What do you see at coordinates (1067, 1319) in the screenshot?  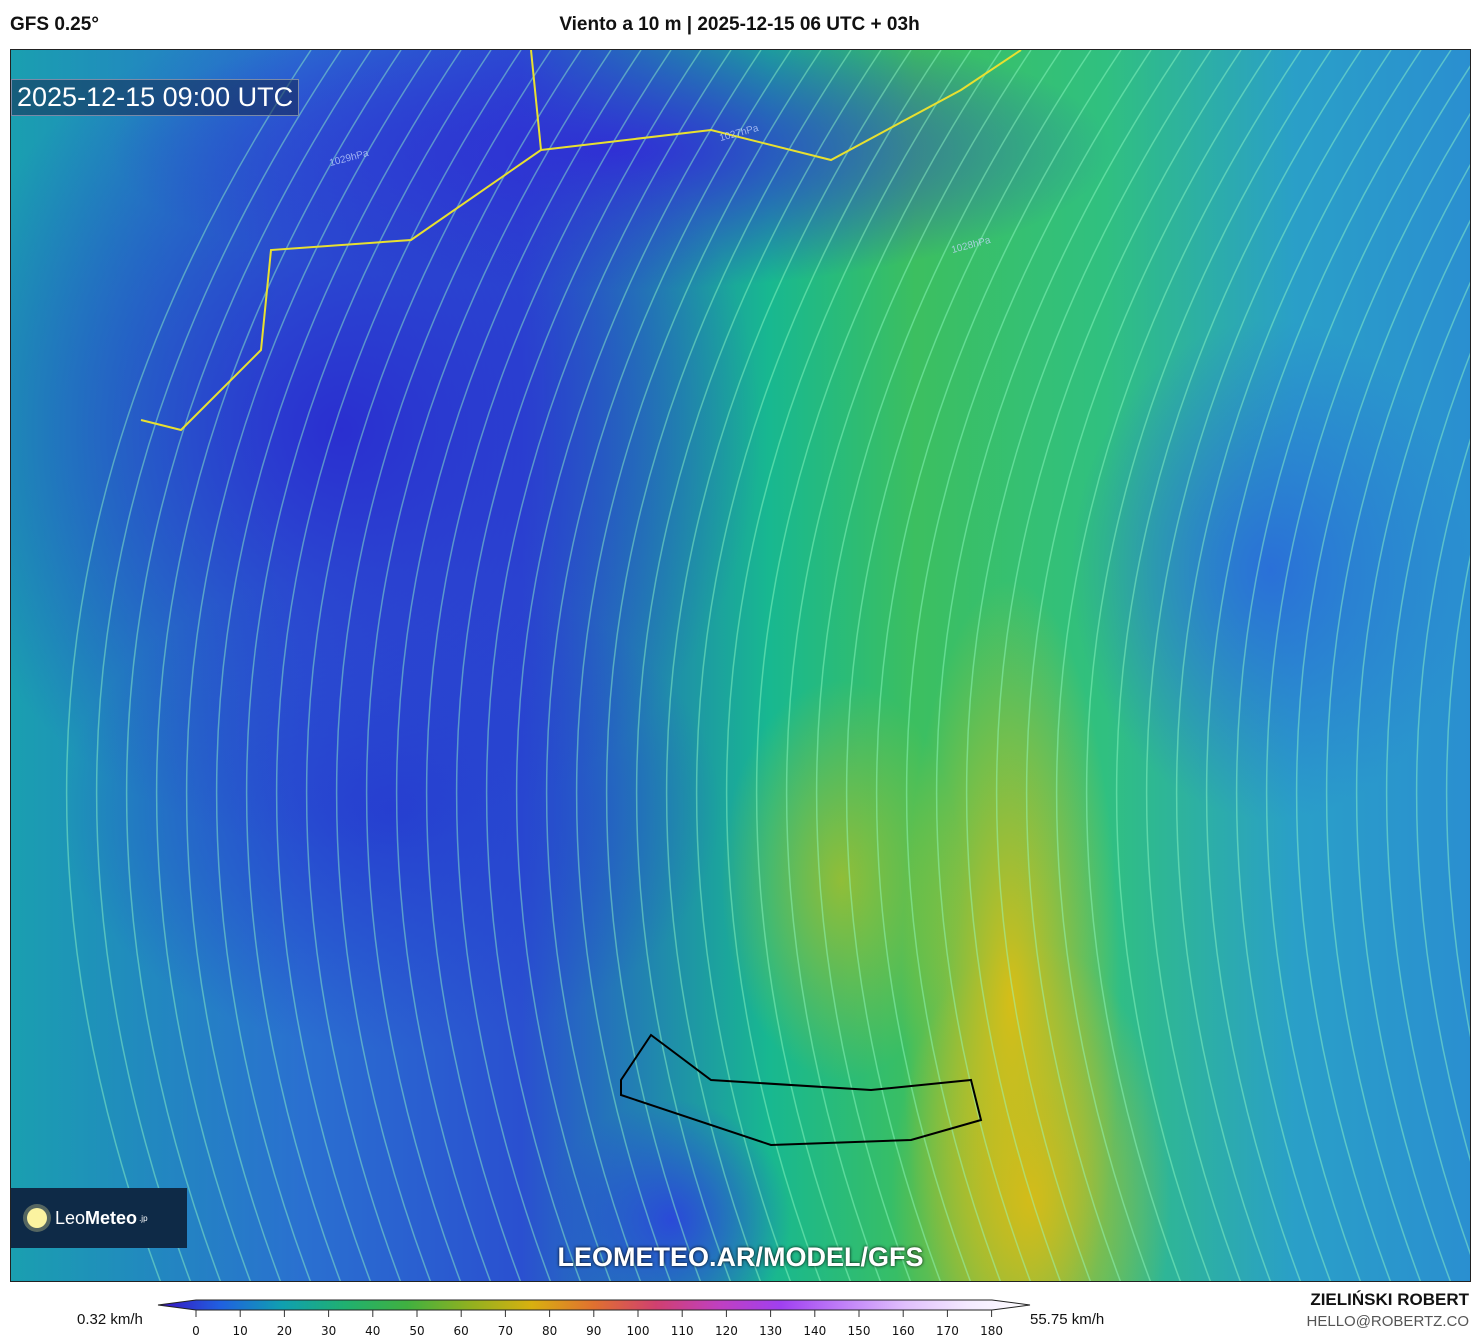 I see `legend-max: 55.75 km/h` at bounding box center [1067, 1319].